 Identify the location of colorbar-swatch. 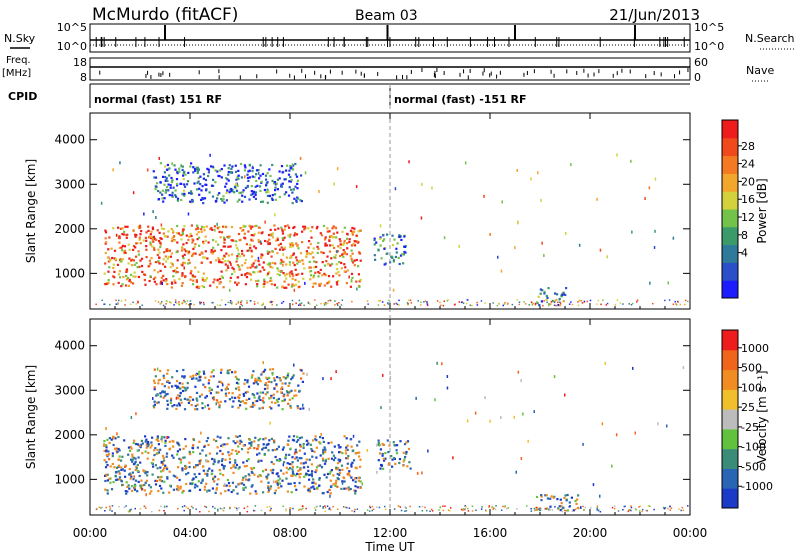
(730, 164).